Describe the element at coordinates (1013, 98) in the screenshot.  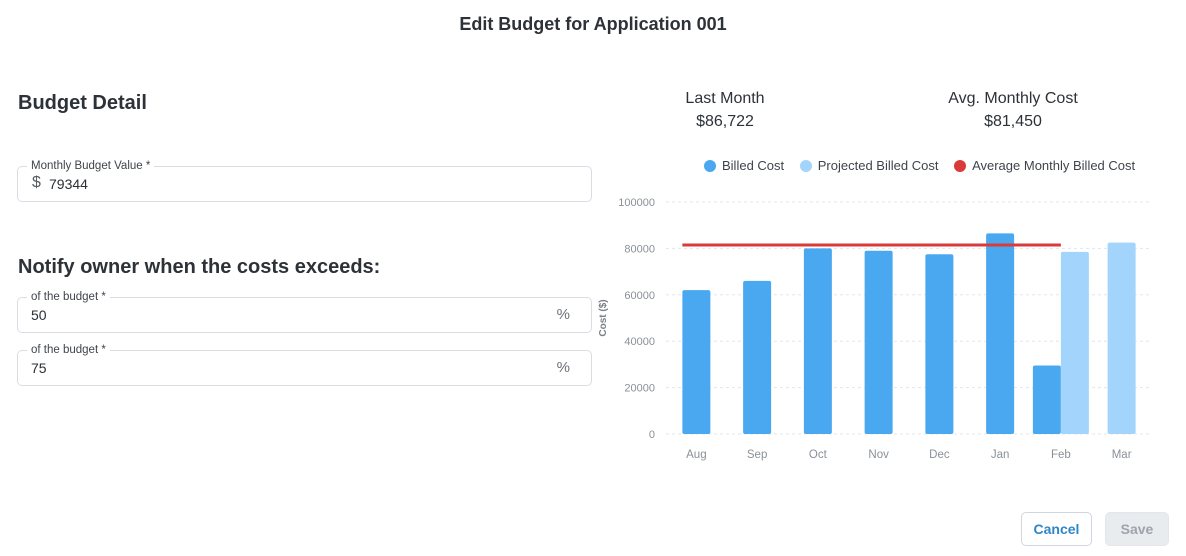
I see `avg-monthly-label: Avg. Monthly Cost` at that location.